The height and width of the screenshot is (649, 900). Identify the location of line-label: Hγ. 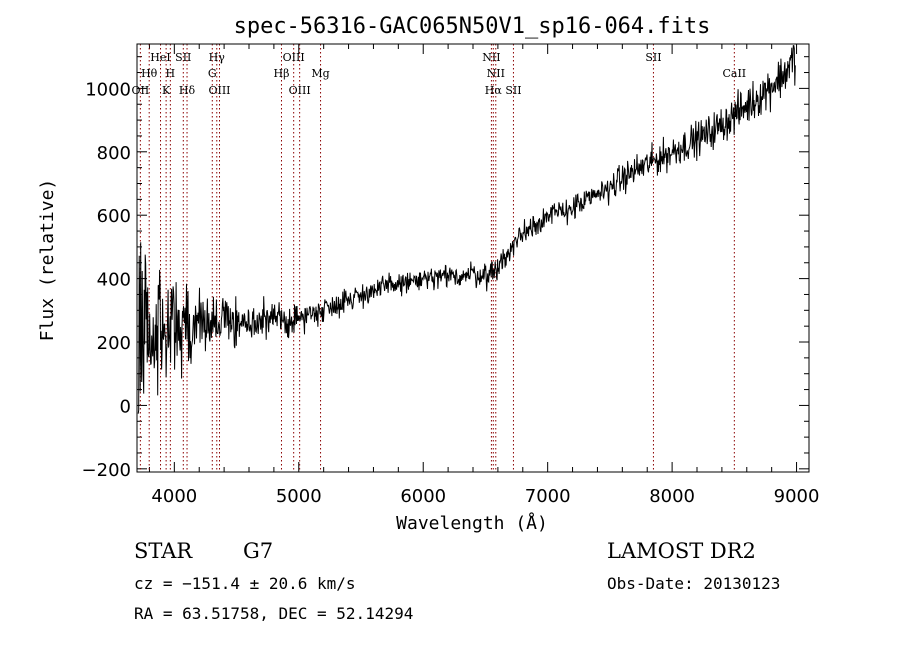
(217, 57).